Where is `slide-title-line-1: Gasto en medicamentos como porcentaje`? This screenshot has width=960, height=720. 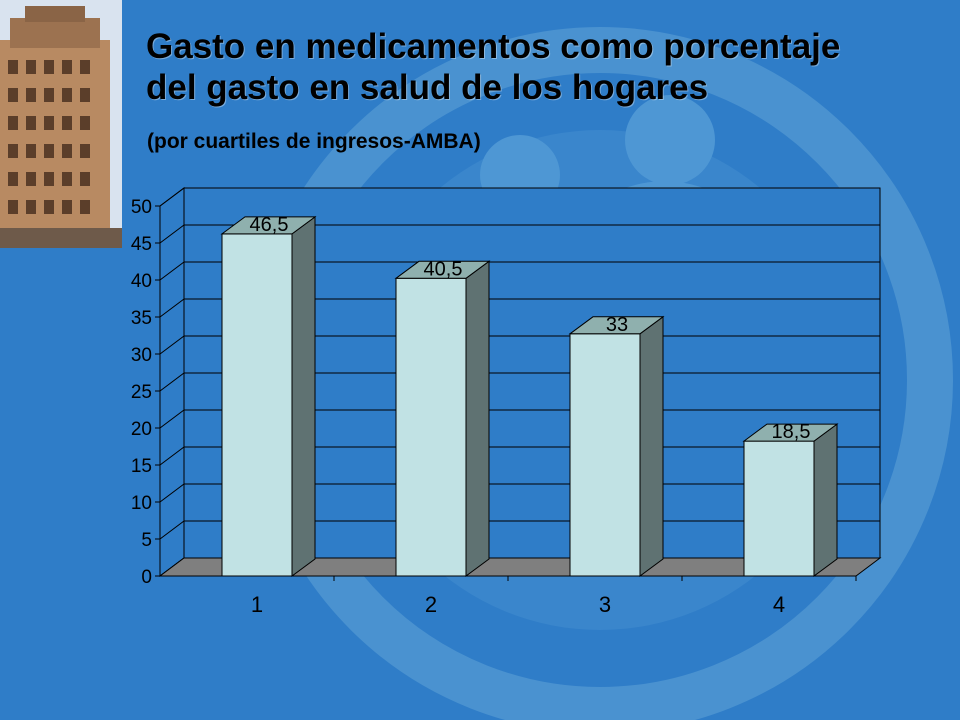
slide-title-line-1: Gasto en medicamentos como porcentaje is located at coordinates (493, 46).